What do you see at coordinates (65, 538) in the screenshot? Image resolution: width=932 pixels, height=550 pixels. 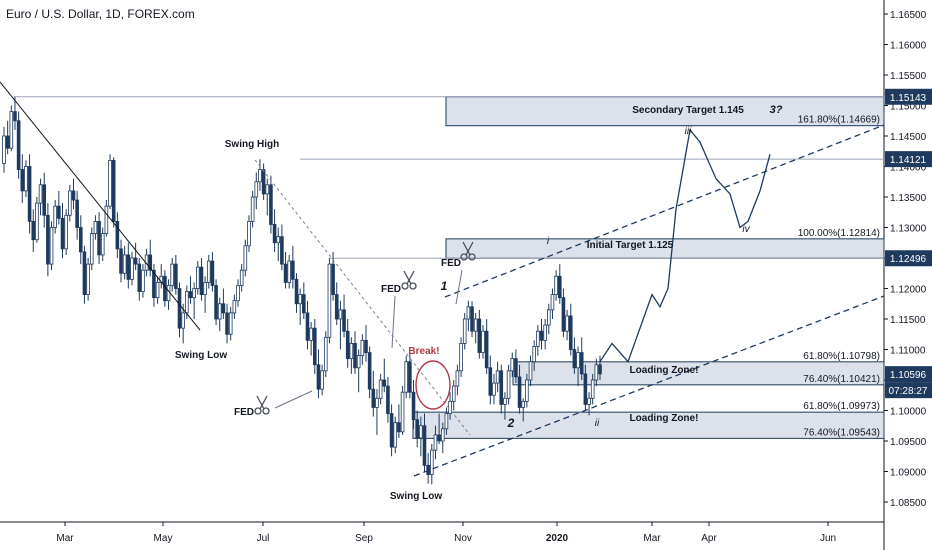 I see `x-tick-label: Mar` at bounding box center [65, 538].